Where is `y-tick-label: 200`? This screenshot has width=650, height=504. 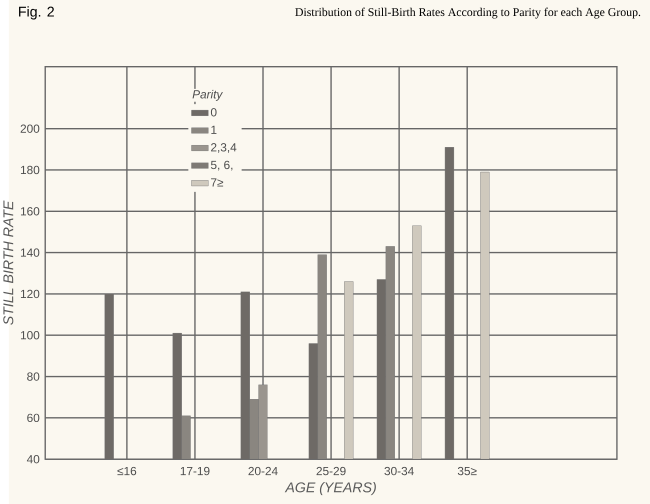 y-tick-label: 200 is located at coordinates (30, 128).